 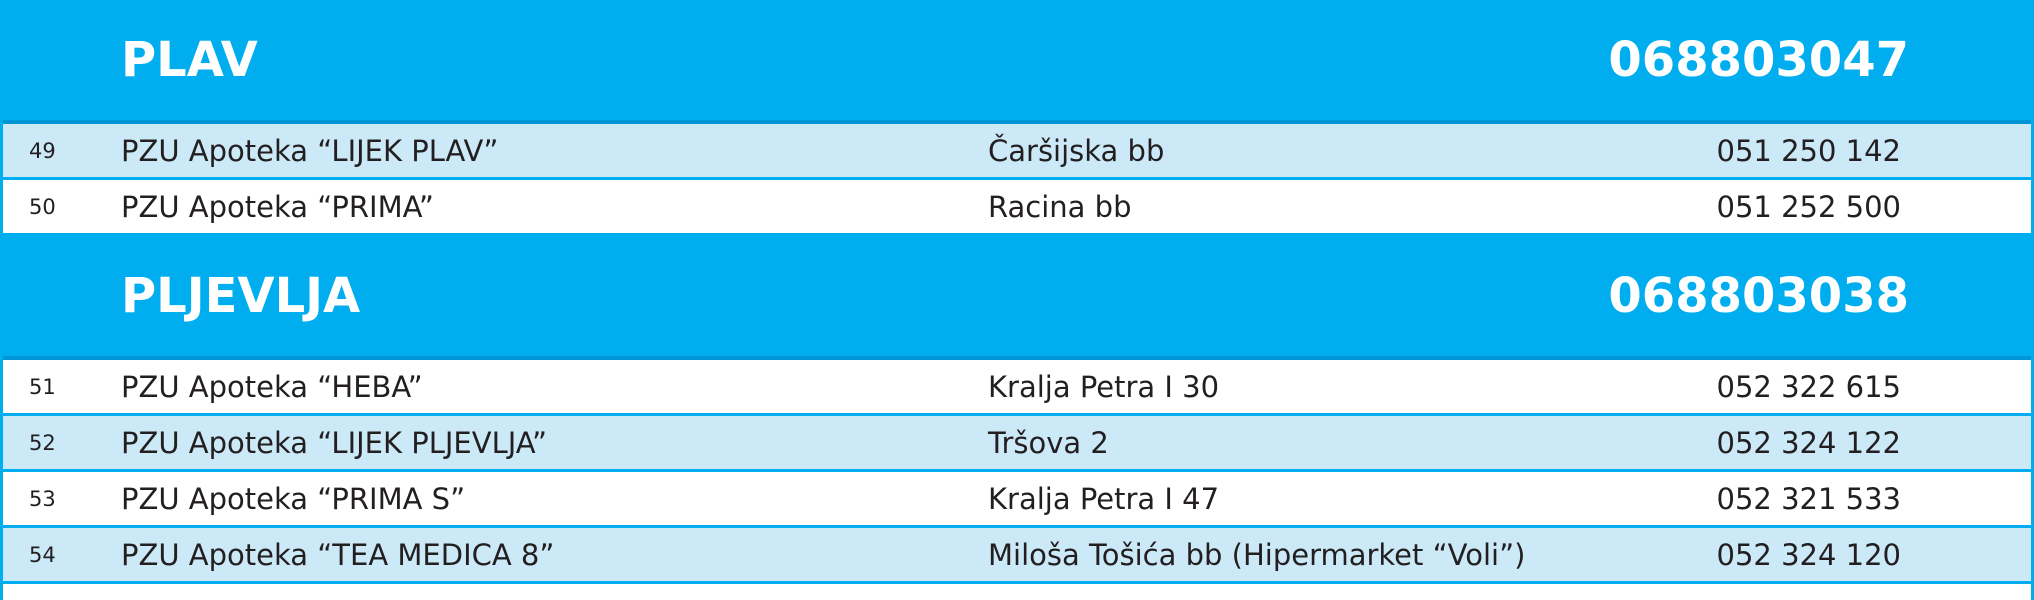 I want to click on row-number: 54, so click(x=42, y=554).